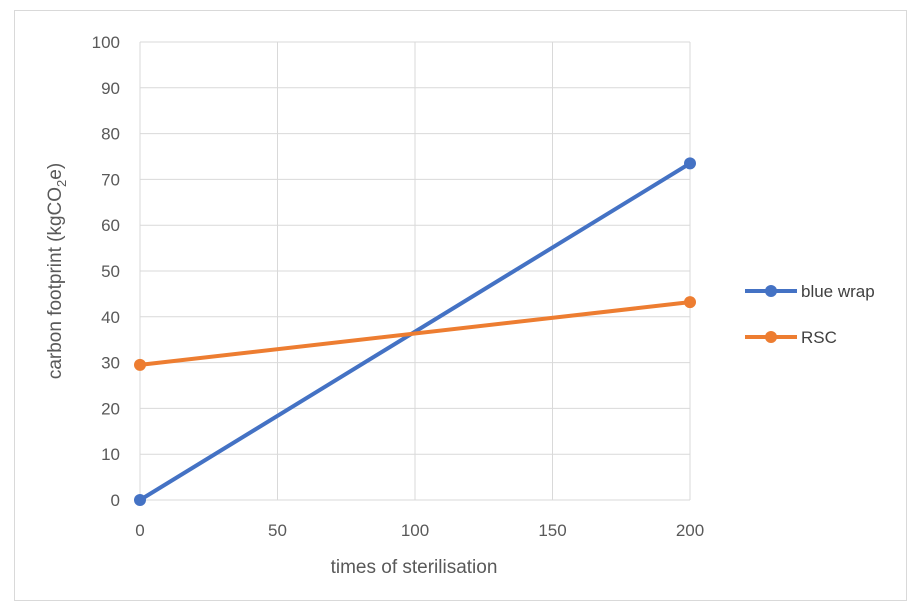  I want to click on y-axis-title-subscript: 2, so click(61, 183).